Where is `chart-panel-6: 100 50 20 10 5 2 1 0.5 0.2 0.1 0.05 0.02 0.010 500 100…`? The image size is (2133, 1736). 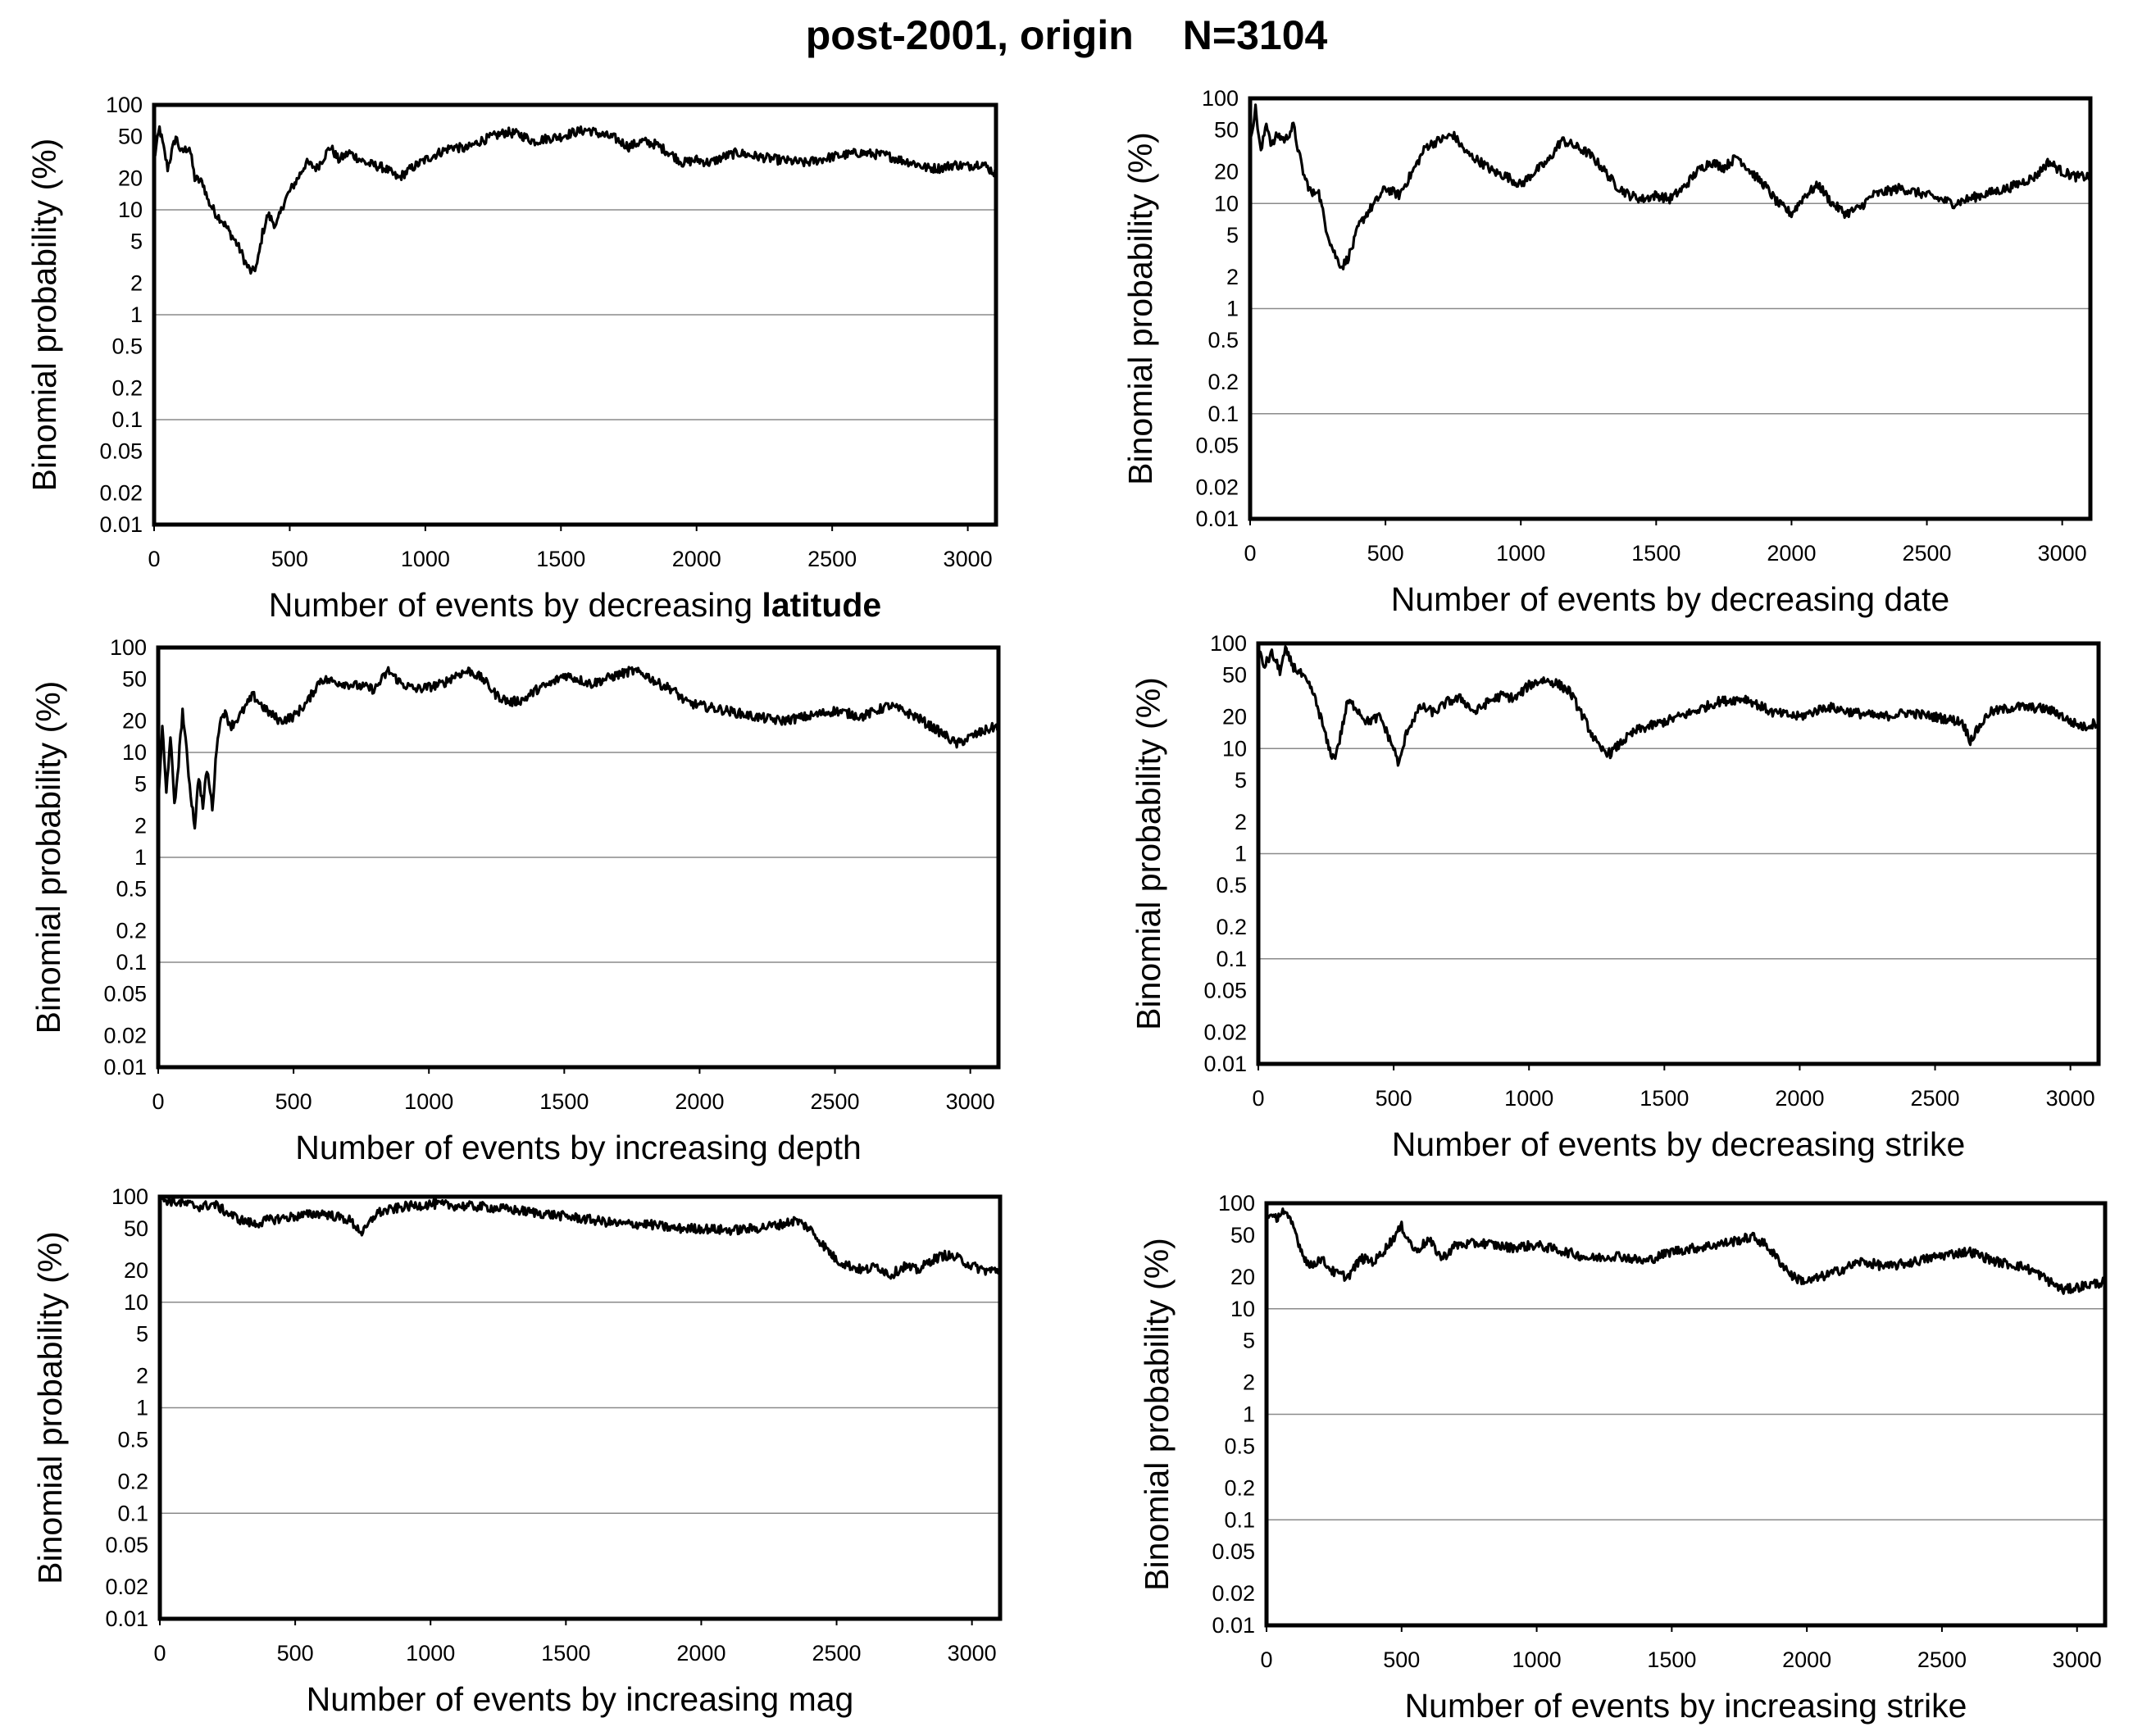
chart-panel-6: 100 50 20 10 5 2 1 0.5 0.2 0.1 0.05 0.02 0.010 500 100… is located at coordinates (1623, 1458).